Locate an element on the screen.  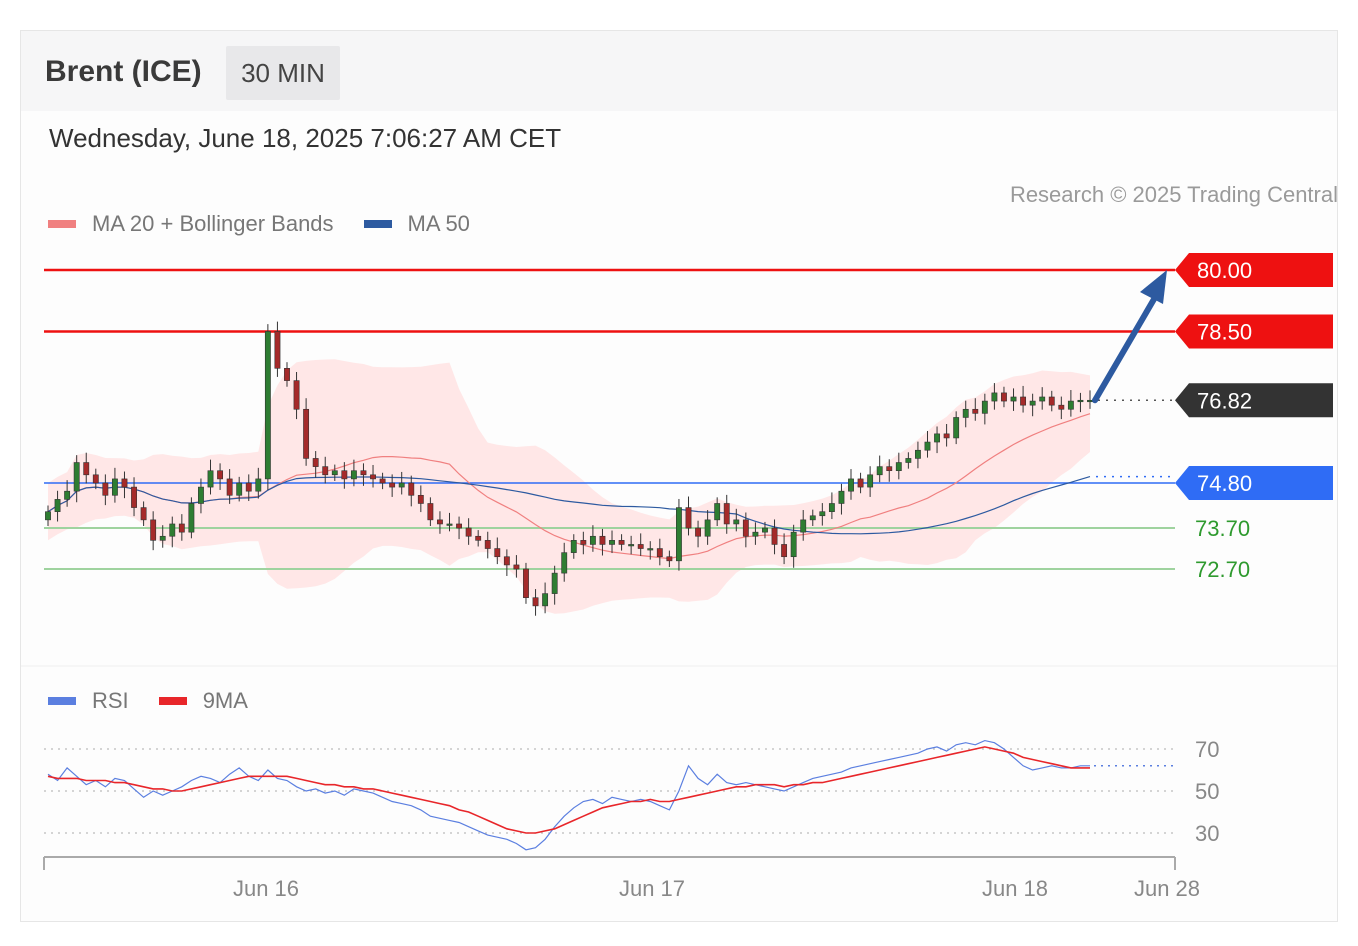
timeframe-badge: 30 MIN is located at coordinates (283, 73).